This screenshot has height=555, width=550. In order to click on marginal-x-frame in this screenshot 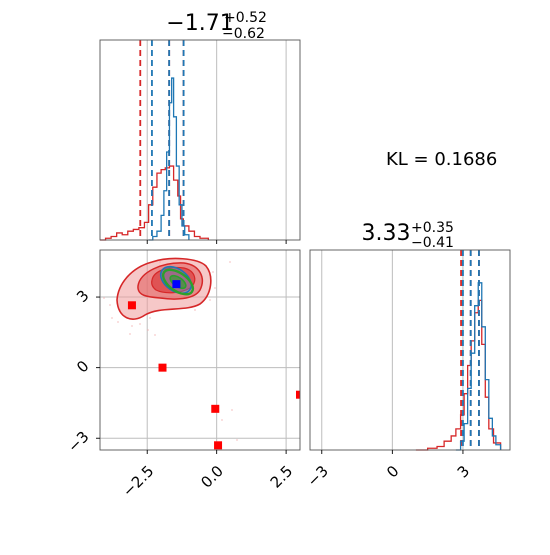, I will do `click(200, 140)`.